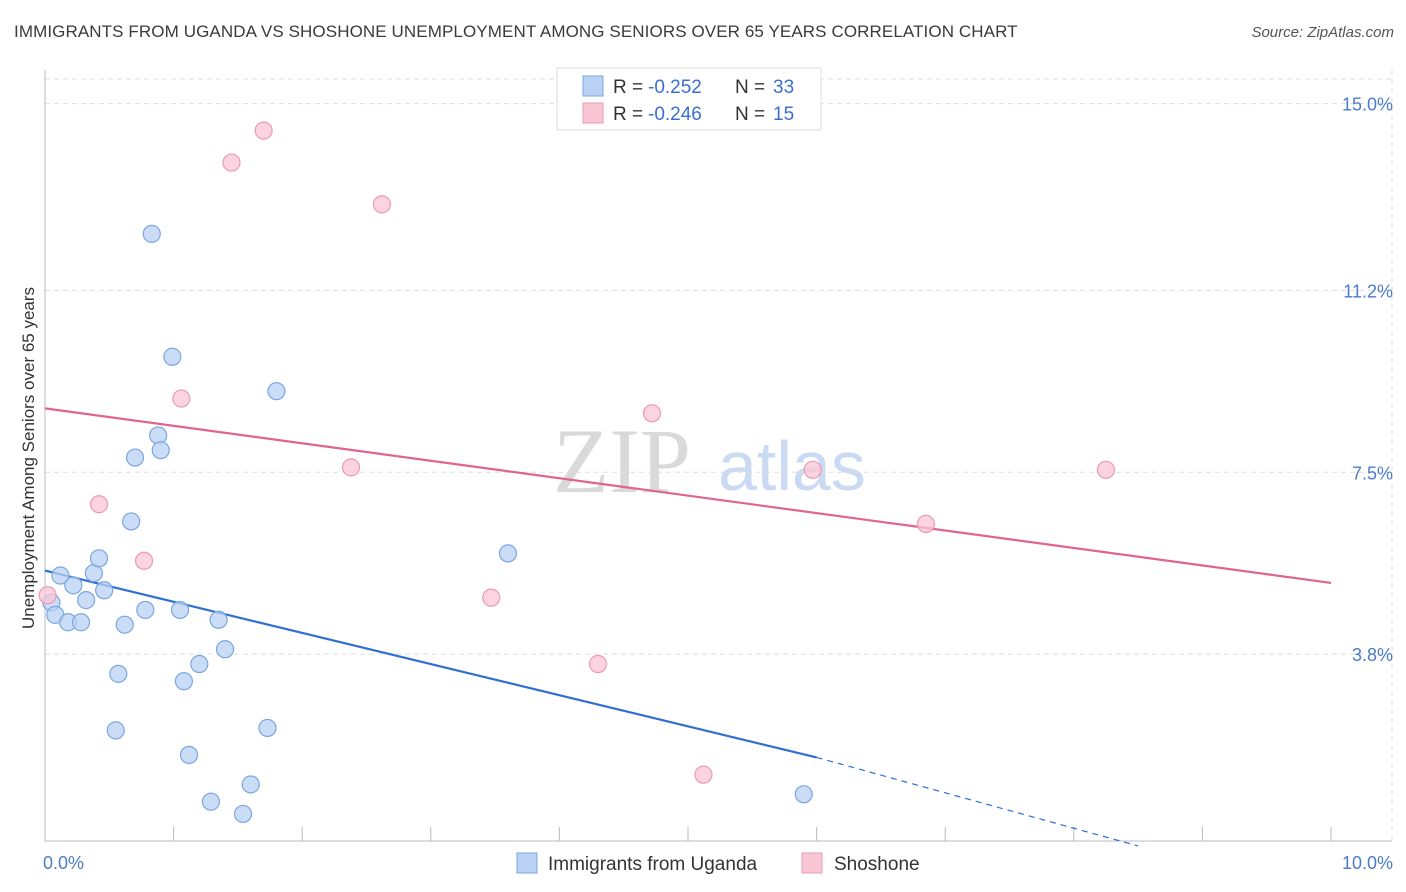 This screenshot has width=1406, height=892. I want to click on series-legend-label-uganda: Immigrants from Uganda, so click(653, 864).